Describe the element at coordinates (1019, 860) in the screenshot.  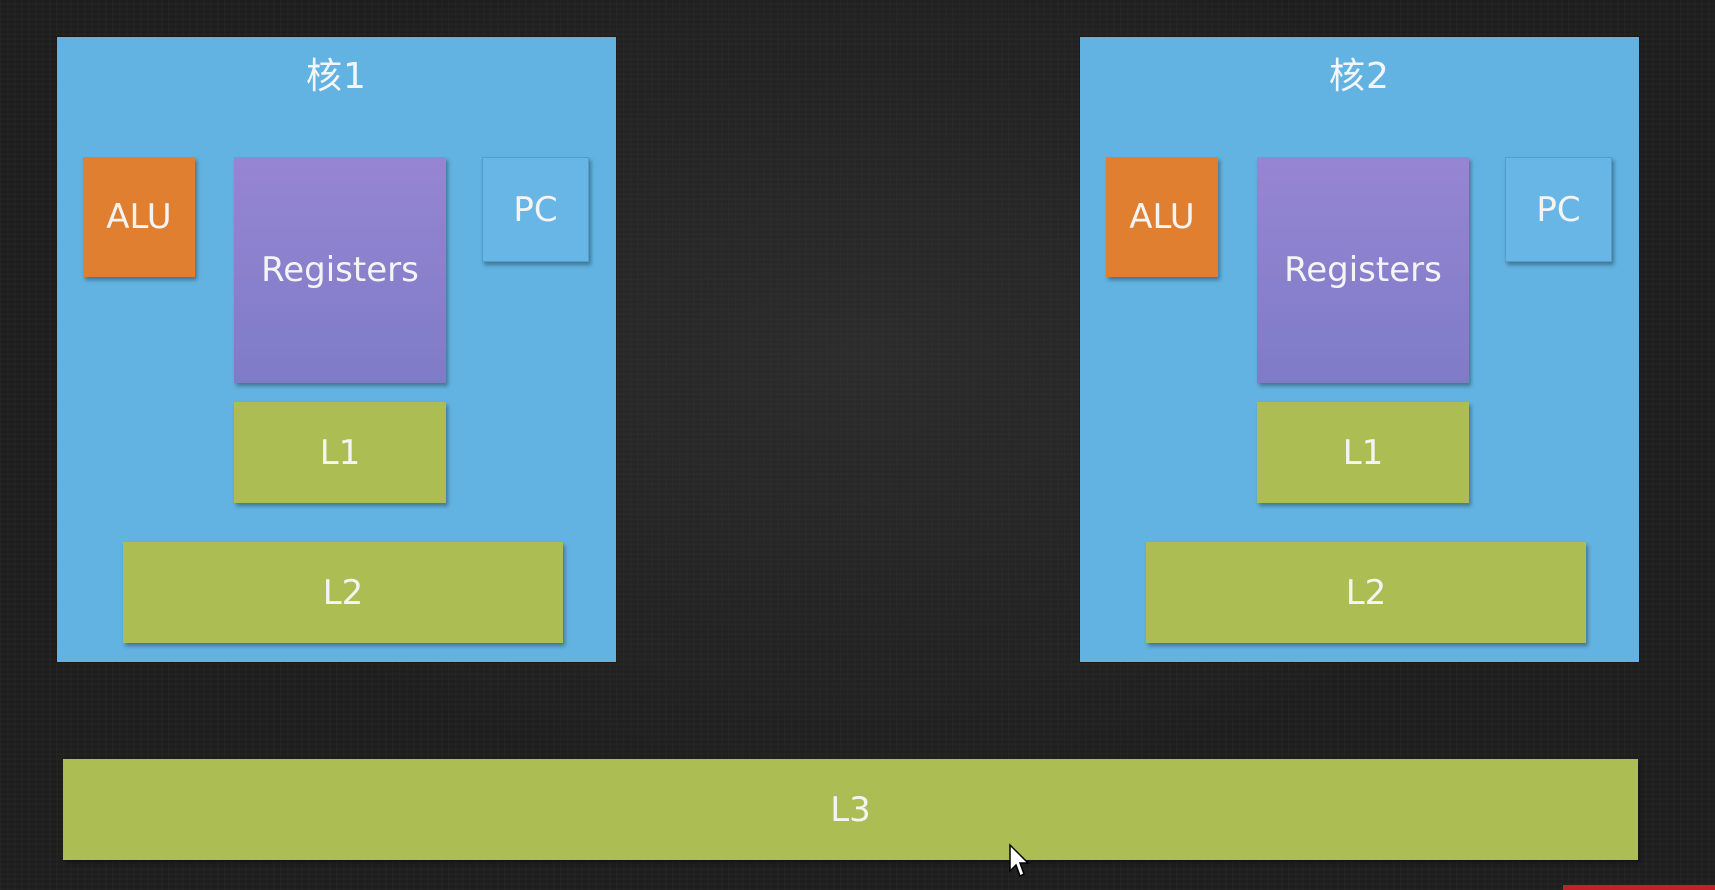
I see `mouse-pointer-icon` at that location.